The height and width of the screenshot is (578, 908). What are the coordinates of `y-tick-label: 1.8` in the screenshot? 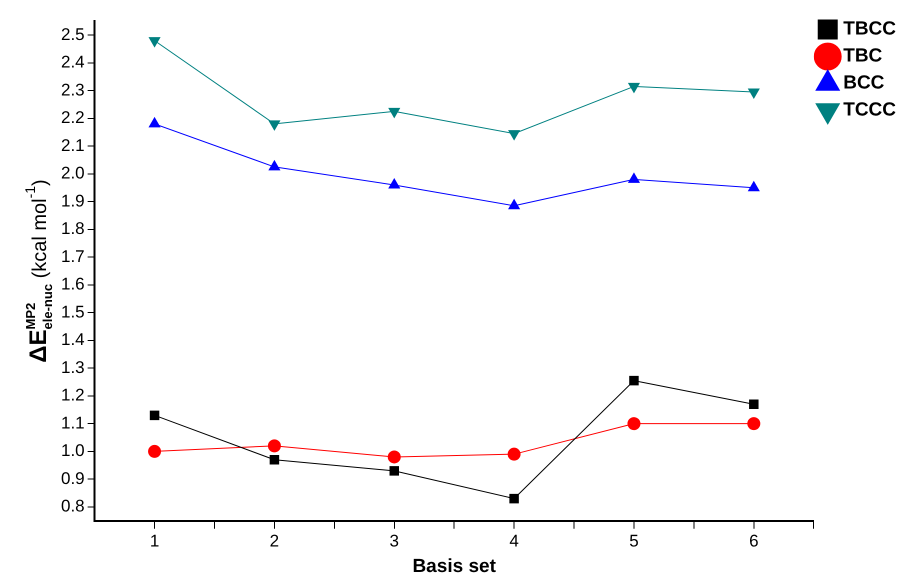 It's located at (72, 228).